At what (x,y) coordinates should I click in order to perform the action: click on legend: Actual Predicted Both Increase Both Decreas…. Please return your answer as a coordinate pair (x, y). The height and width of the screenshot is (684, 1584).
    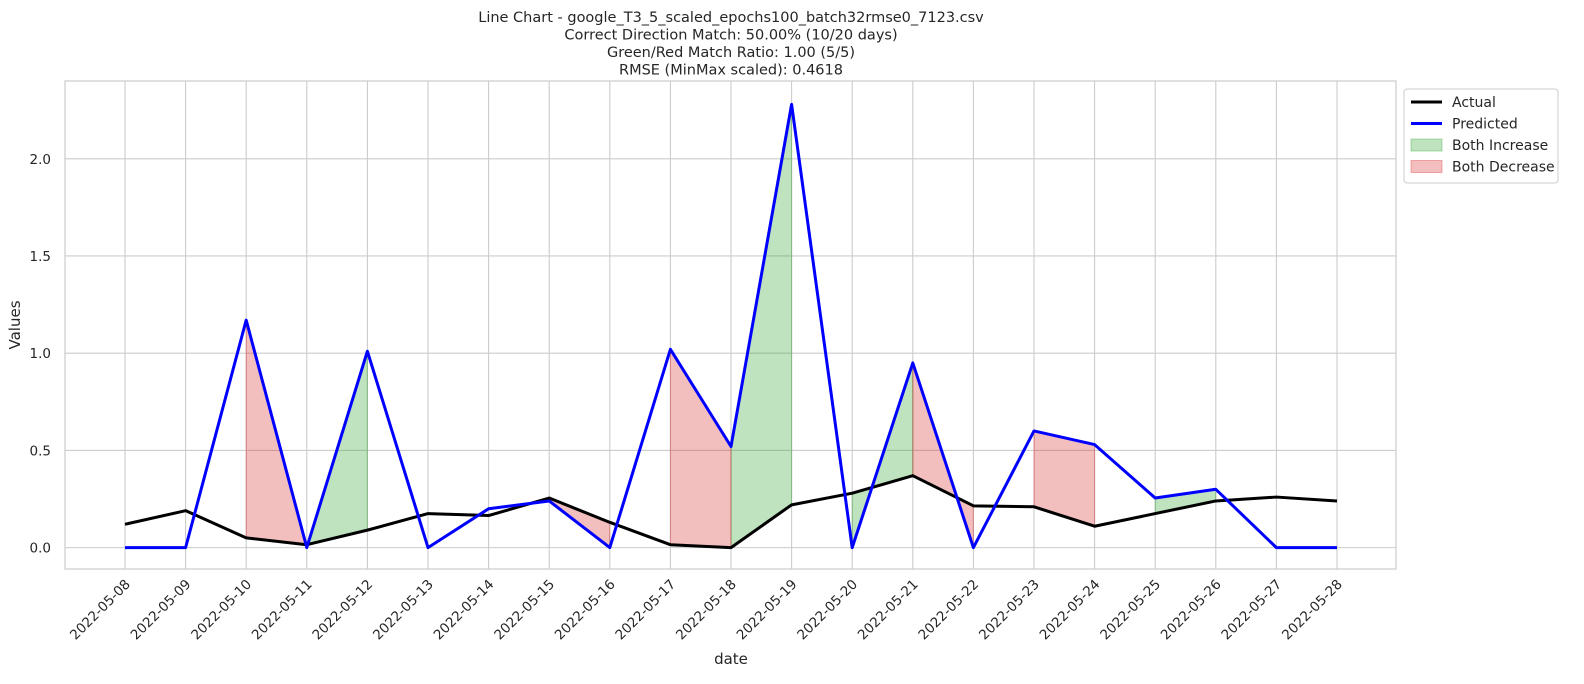
    Looking at the image, I should click on (1481, 136).